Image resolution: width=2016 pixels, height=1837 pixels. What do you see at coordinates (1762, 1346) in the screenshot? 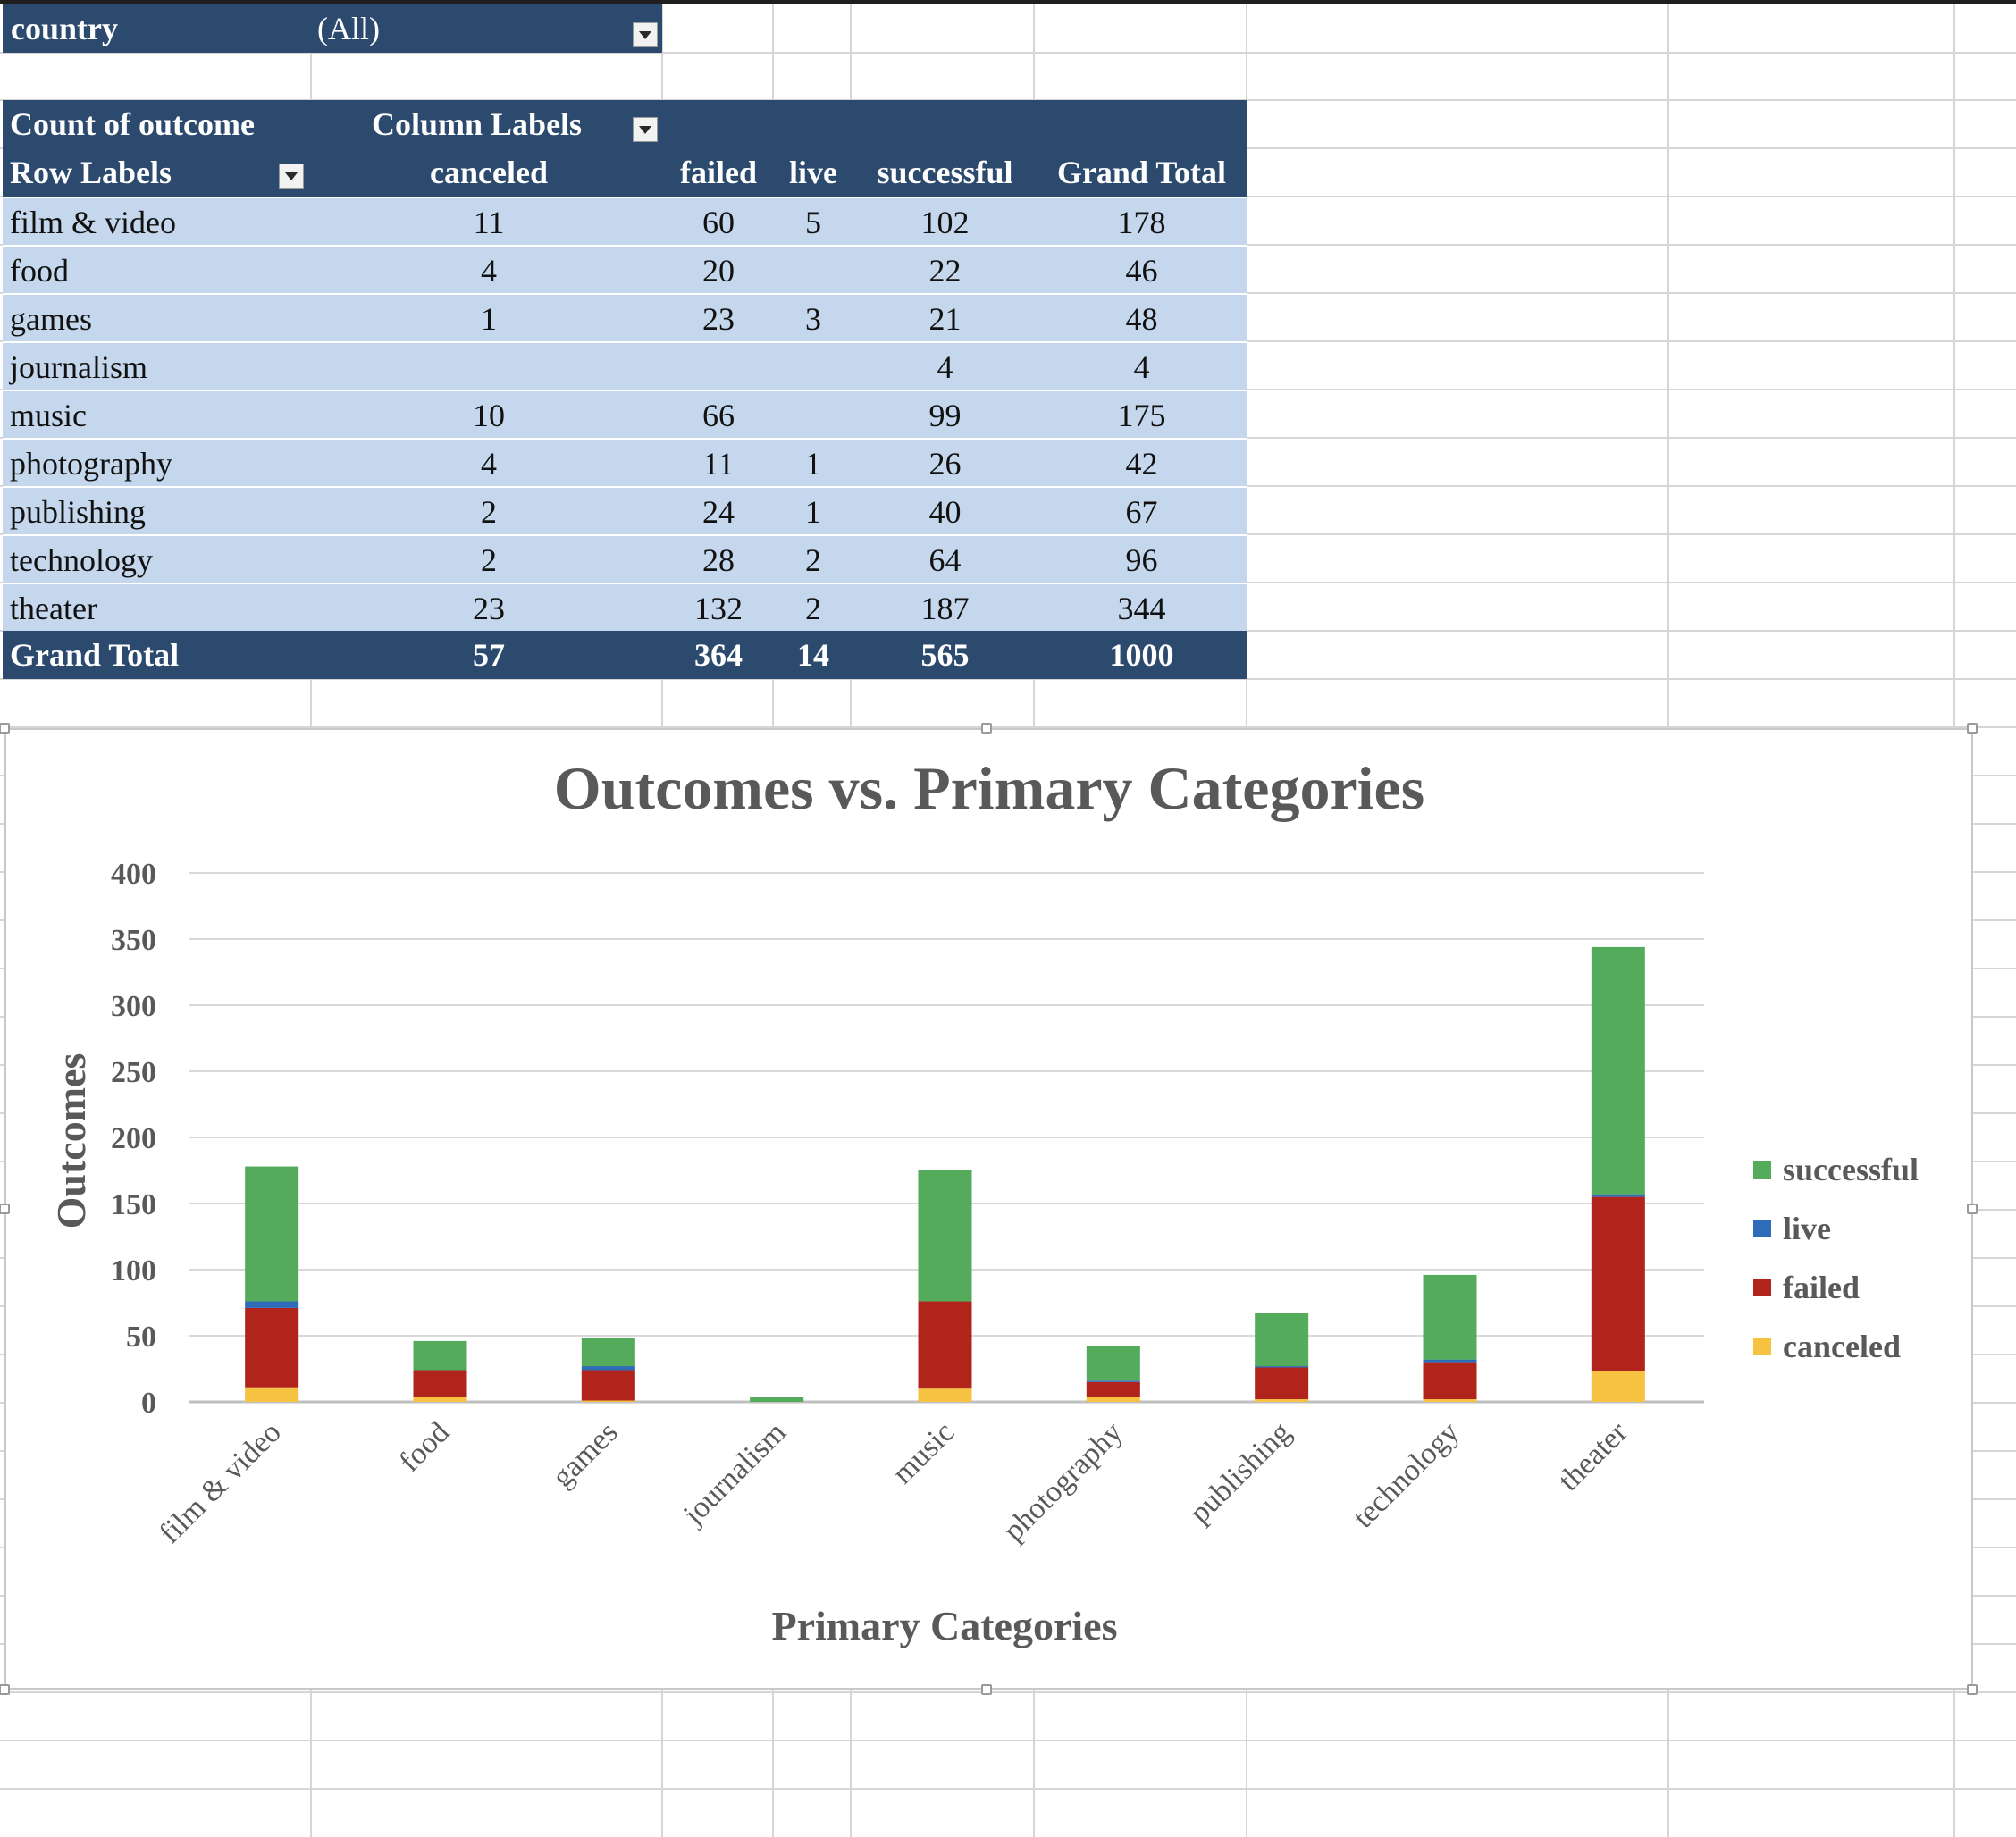
I see `legend-swatch-canceled` at bounding box center [1762, 1346].